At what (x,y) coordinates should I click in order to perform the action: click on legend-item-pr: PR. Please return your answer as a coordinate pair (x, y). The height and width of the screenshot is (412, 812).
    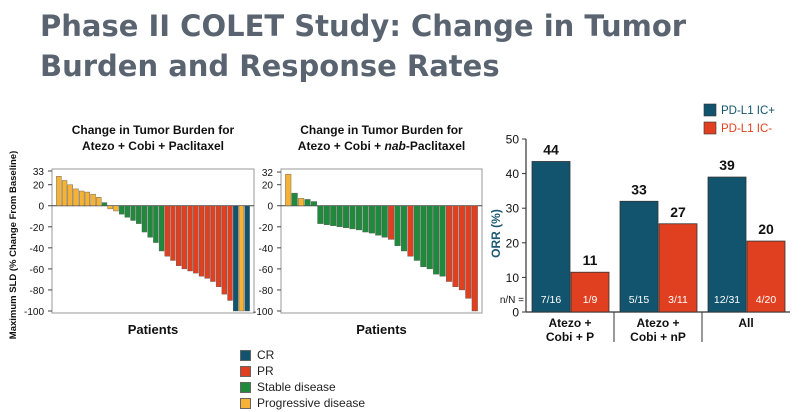
    Looking at the image, I should click on (302, 371).